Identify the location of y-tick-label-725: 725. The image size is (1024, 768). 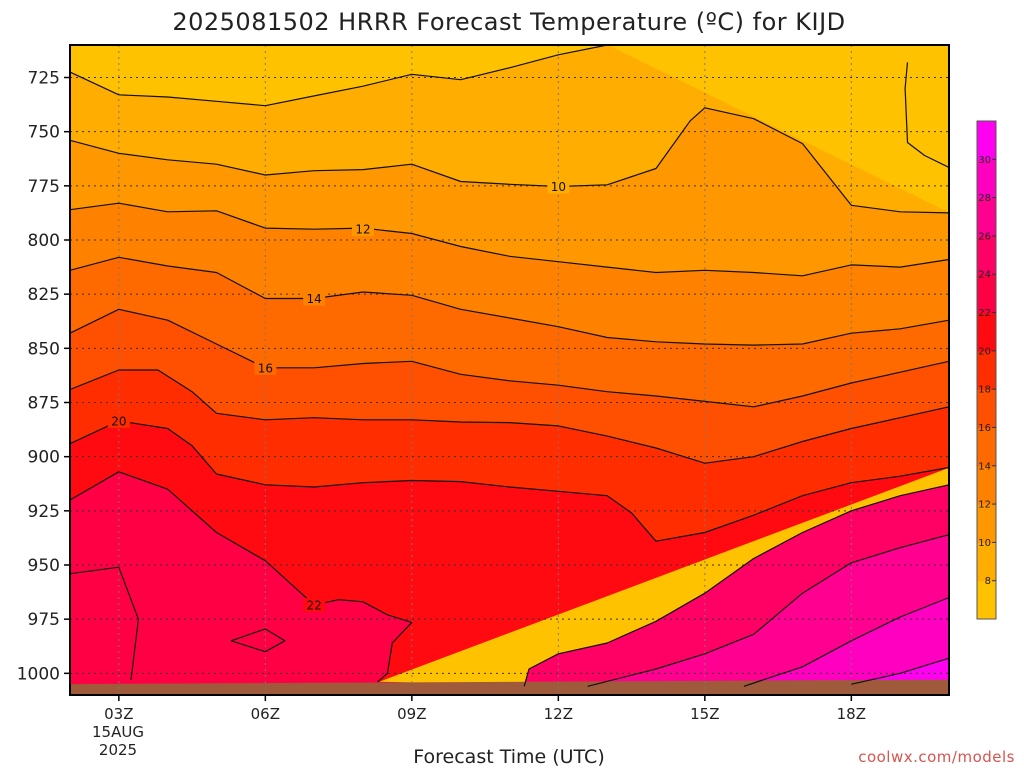
(44, 79).